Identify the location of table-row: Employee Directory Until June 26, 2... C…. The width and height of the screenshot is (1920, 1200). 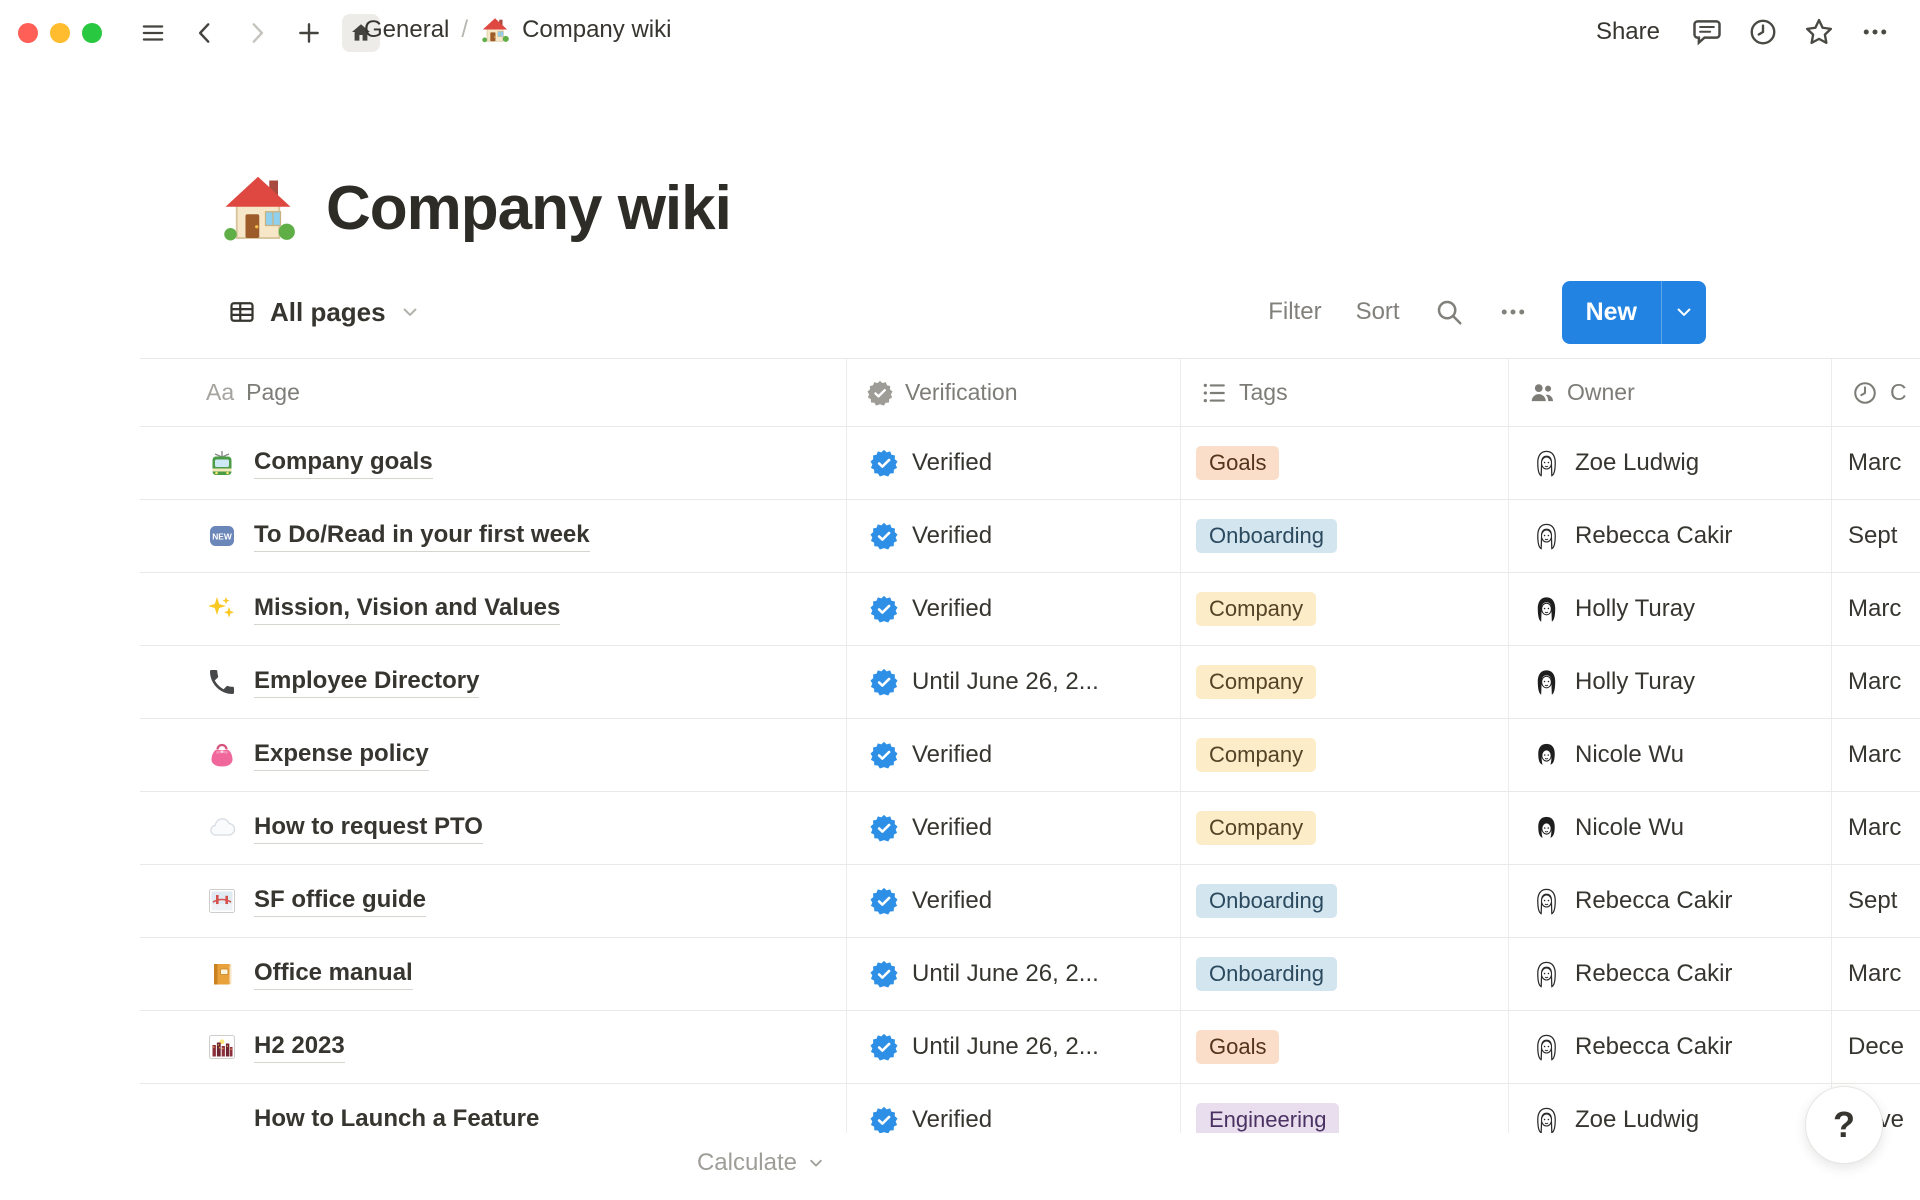
(1030, 682).